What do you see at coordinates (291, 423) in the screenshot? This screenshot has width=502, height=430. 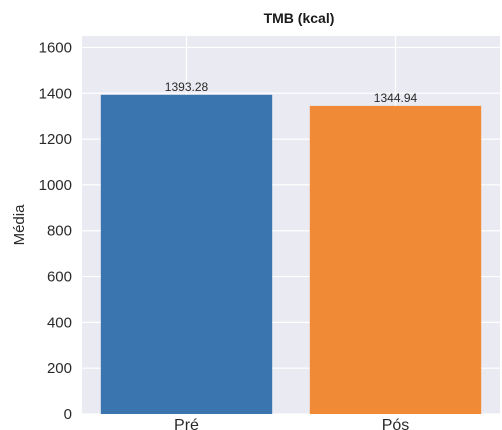 I see `x-category-labels: Pré Pós` at bounding box center [291, 423].